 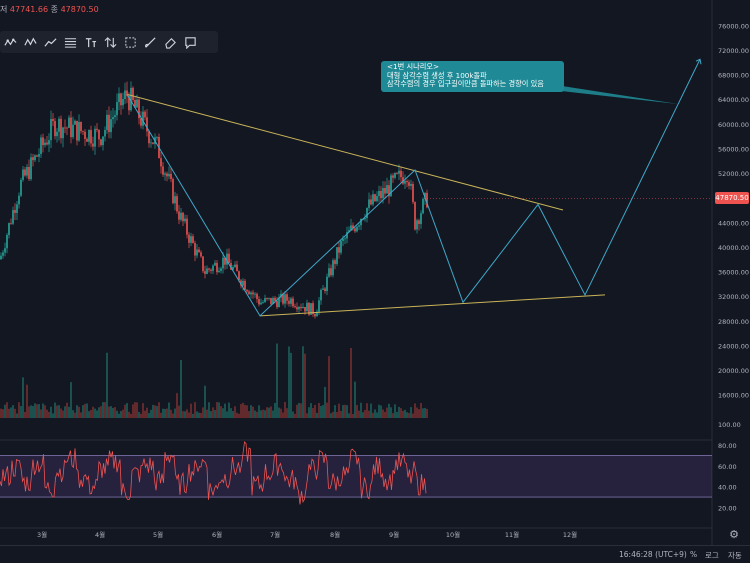 What do you see at coordinates (10, 42) in the screenshot?
I see `multipoint-icon` at bounding box center [10, 42].